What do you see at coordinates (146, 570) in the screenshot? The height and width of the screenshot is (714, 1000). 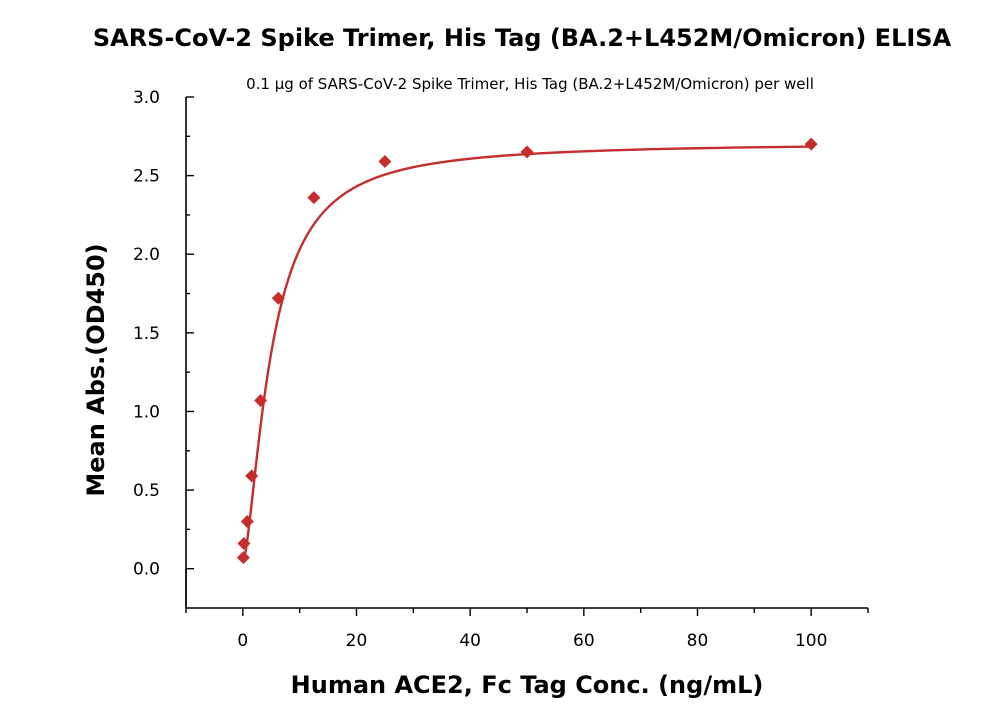 I see `y-tick-label: 0.0` at bounding box center [146, 570].